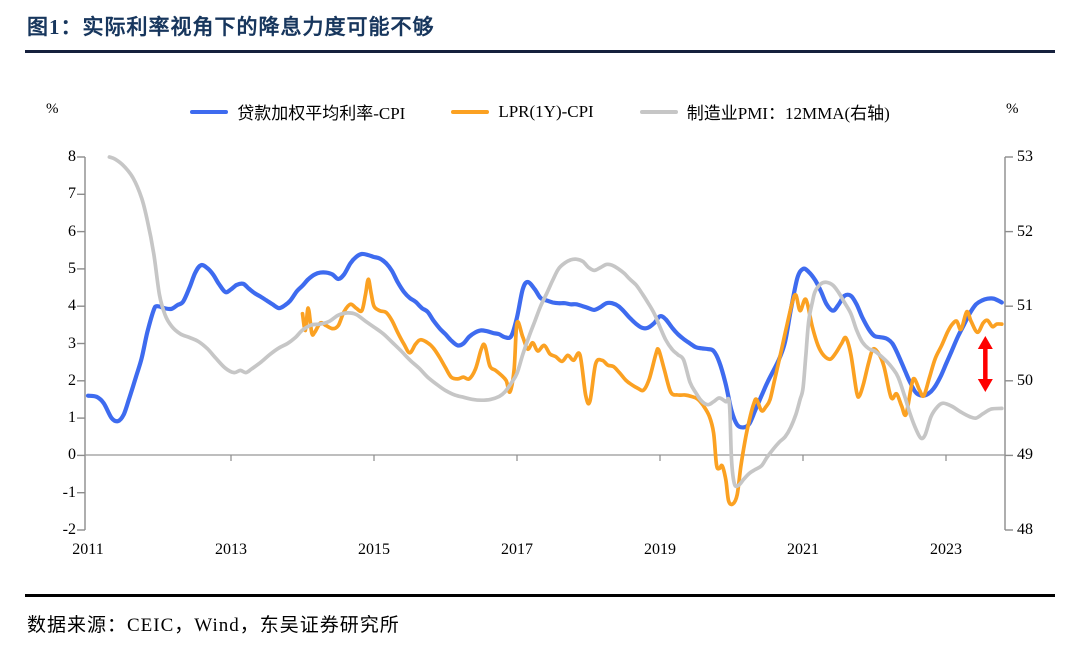  What do you see at coordinates (546, 111) in the screenshot?
I see `legend-label: LPR(1Y)-CPI` at bounding box center [546, 111].